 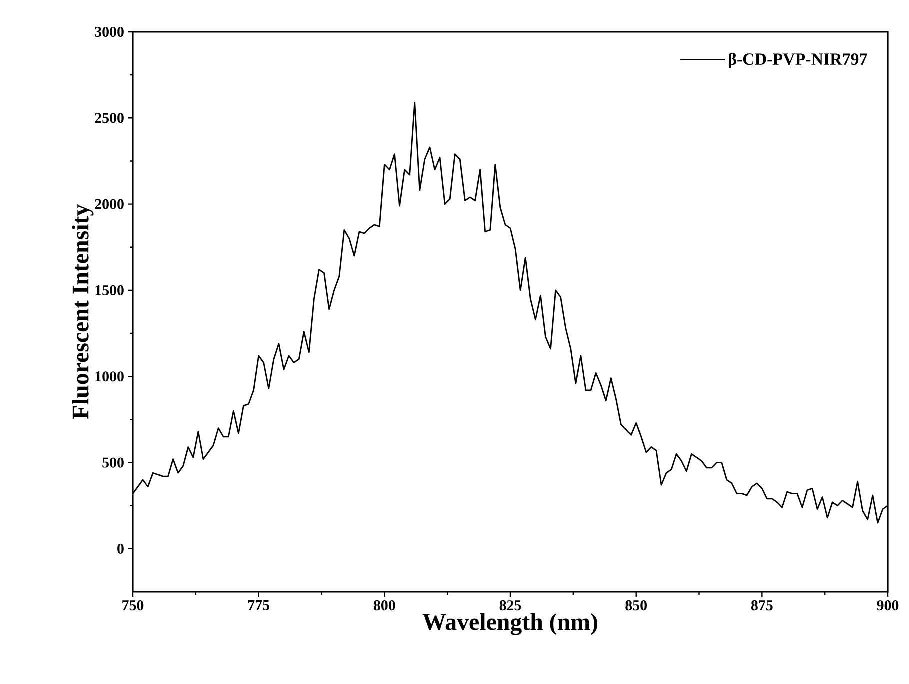 I want to click on x-axis-title: Wavelength (nm), so click(x=510, y=624).